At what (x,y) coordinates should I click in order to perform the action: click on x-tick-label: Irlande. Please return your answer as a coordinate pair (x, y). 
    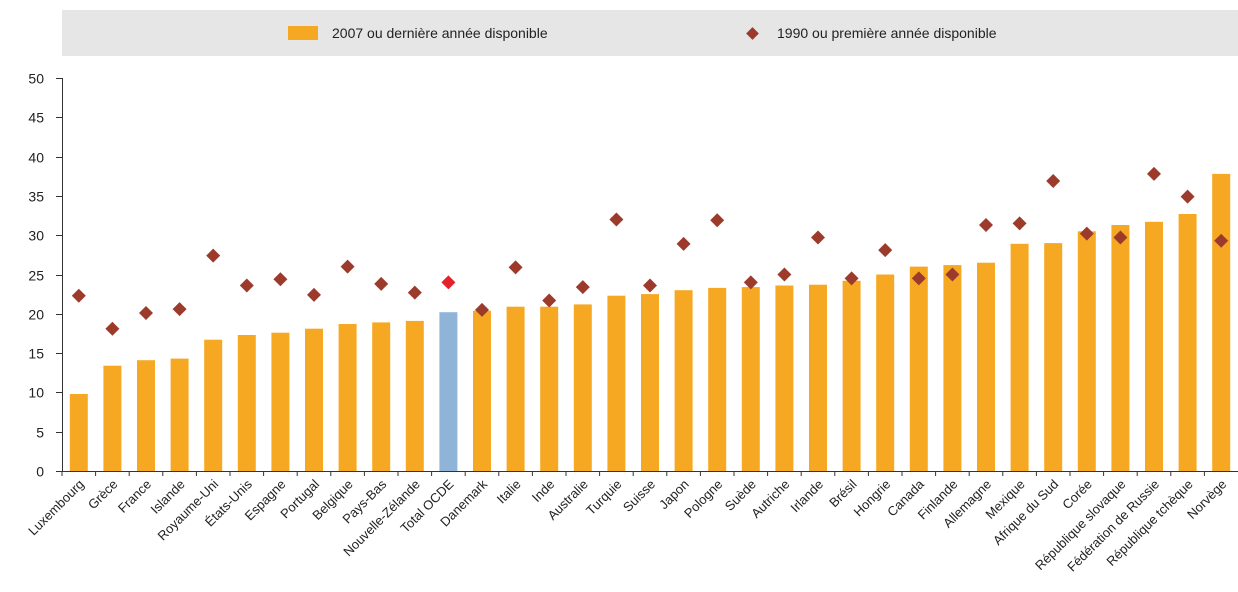
    Looking at the image, I should click on (806, 496).